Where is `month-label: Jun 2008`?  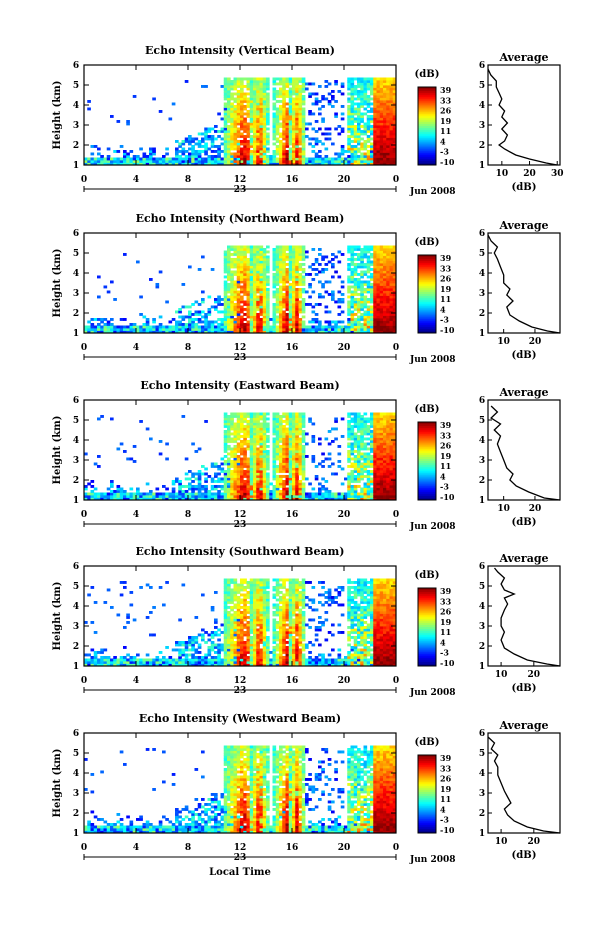 month-label: Jun 2008 is located at coordinates (432, 360).